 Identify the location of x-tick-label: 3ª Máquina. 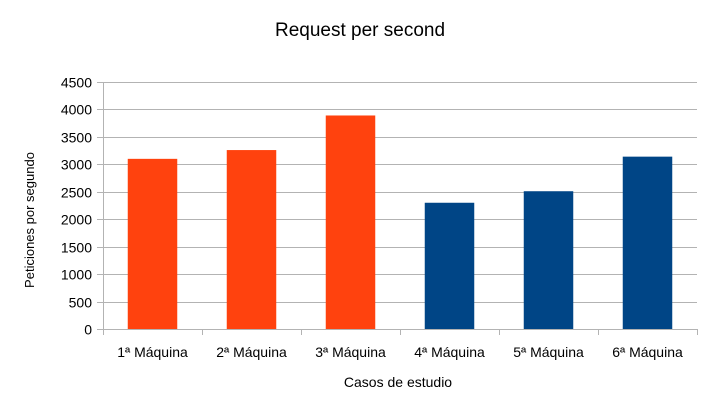
(350, 352).